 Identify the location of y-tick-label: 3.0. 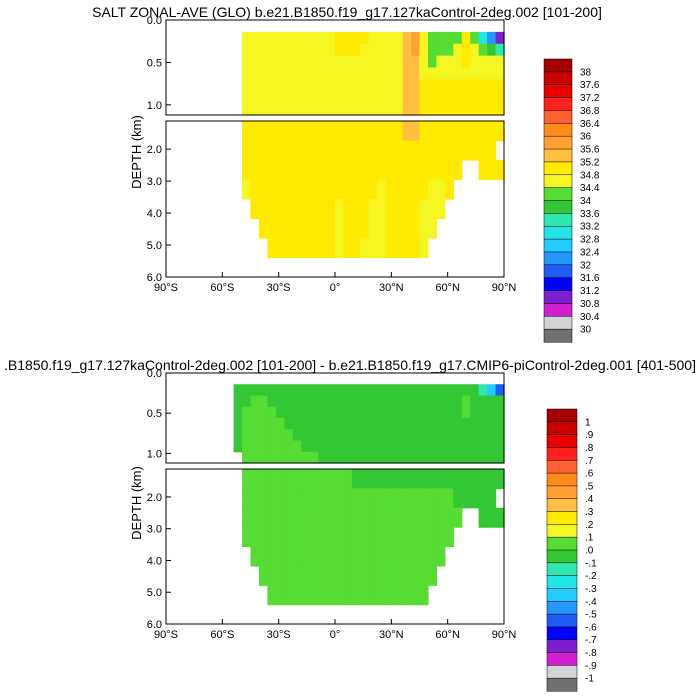
(154, 530).